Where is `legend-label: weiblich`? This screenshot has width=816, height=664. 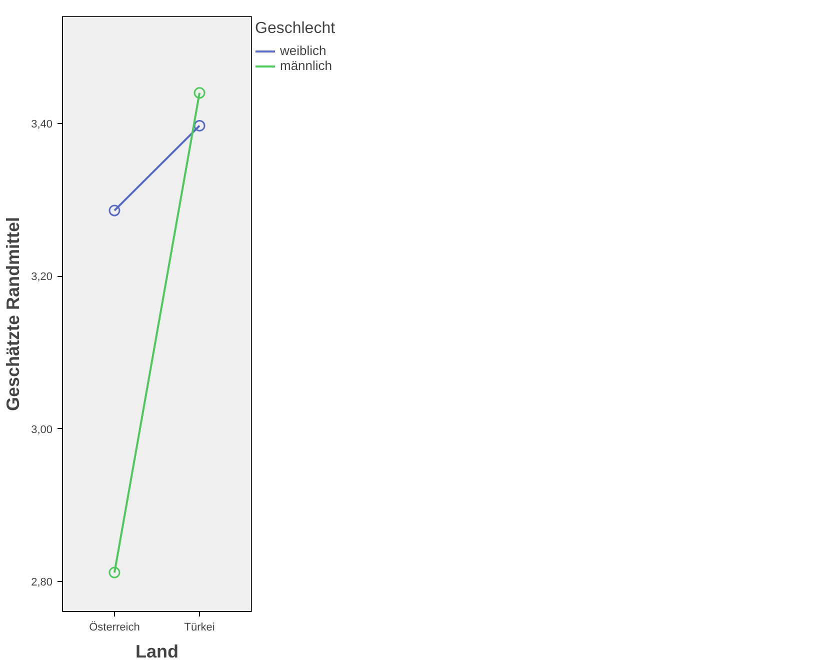
legend-label: weiblich is located at coordinates (303, 50).